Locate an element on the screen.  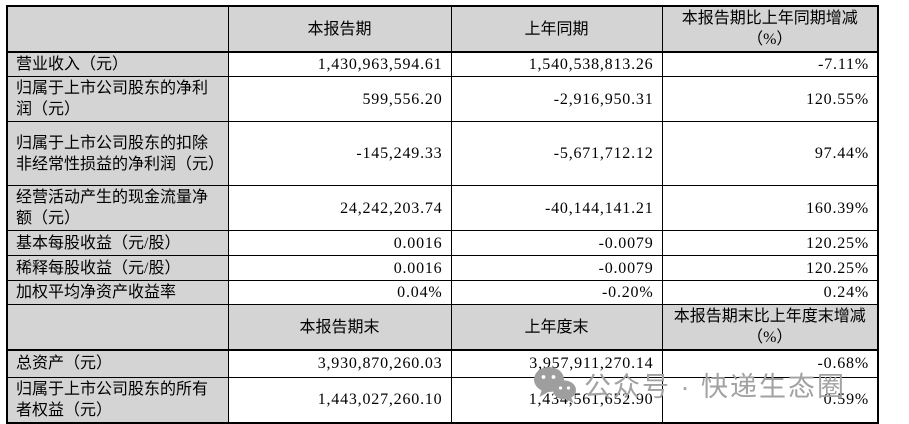
change-value: -7.11% is located at coordinates (770, 64).